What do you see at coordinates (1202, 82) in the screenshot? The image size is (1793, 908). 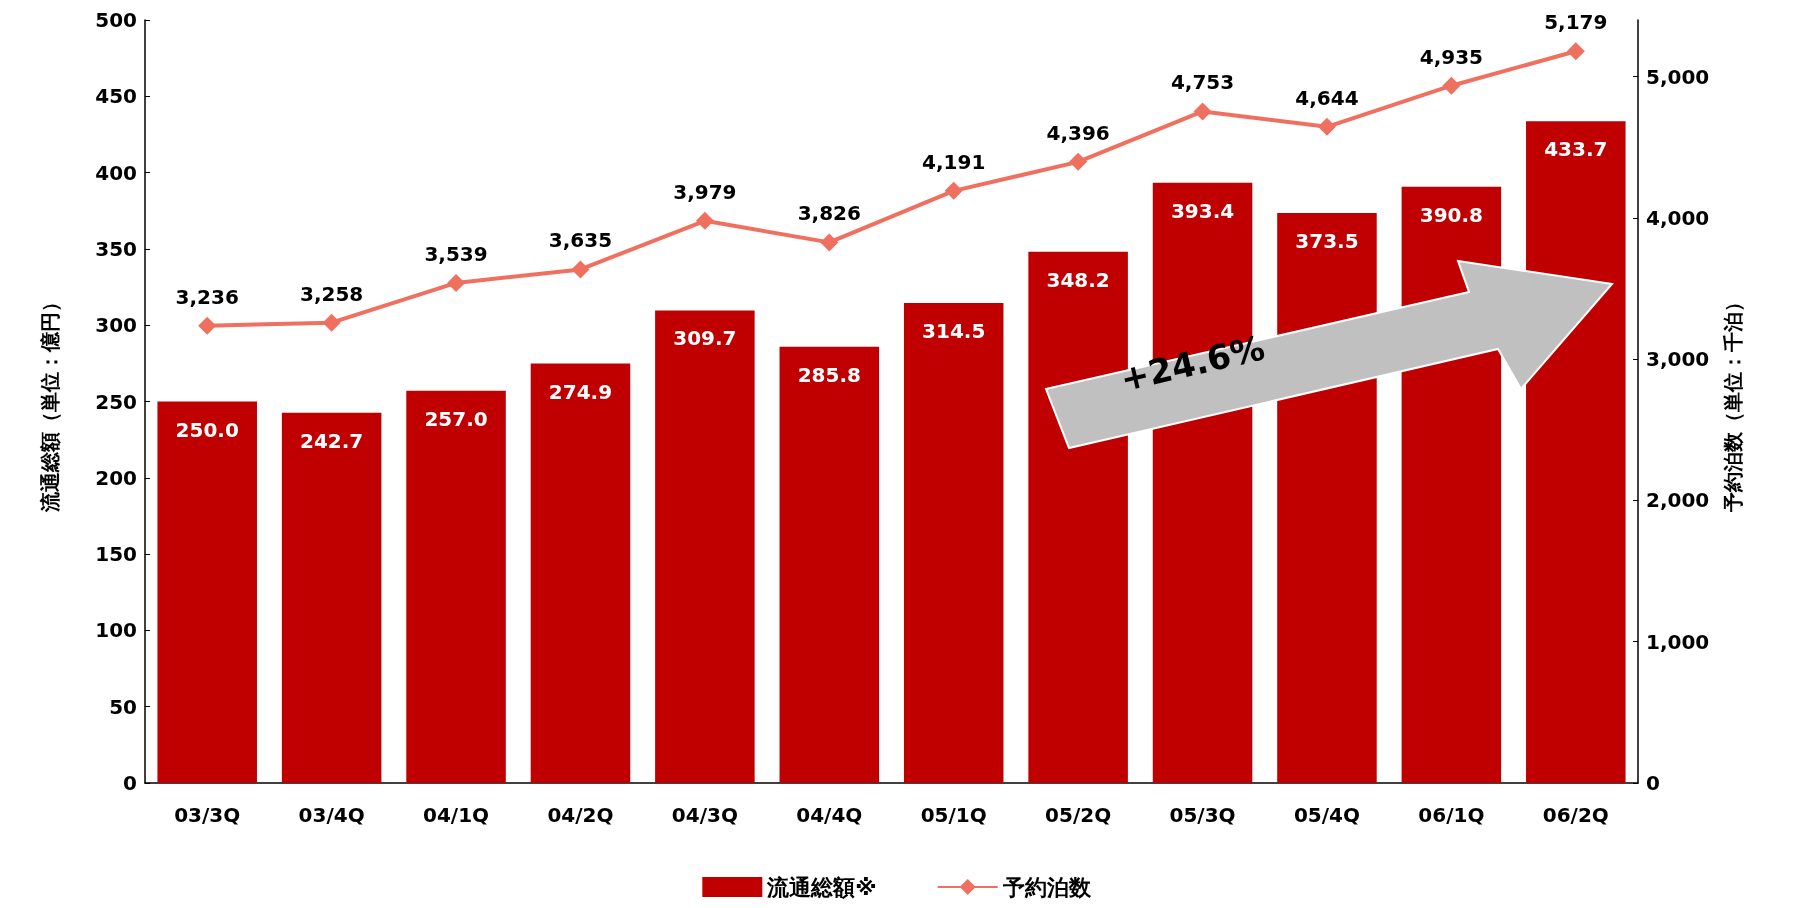 I see `data-label: 4,753` at bounding box center [1202, 82].